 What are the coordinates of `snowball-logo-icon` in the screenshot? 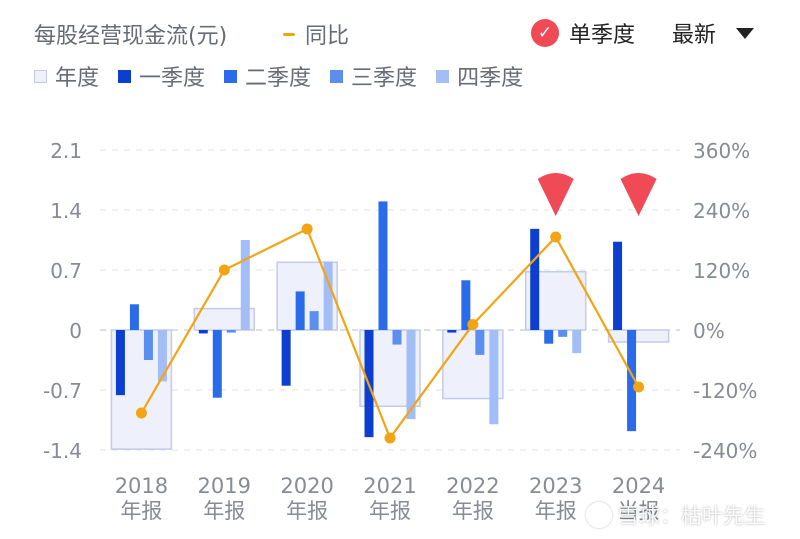 It's located at (599, 515).